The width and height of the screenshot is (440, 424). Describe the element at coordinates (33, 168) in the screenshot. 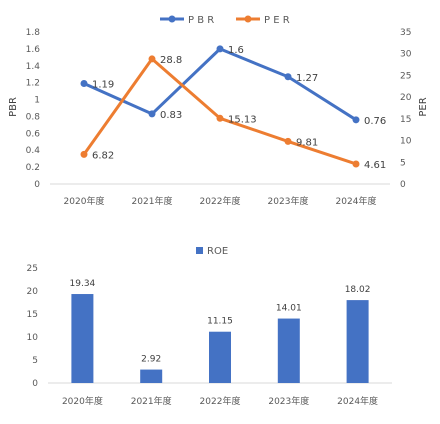

I see `y-tick-left: 0.2` at that location.